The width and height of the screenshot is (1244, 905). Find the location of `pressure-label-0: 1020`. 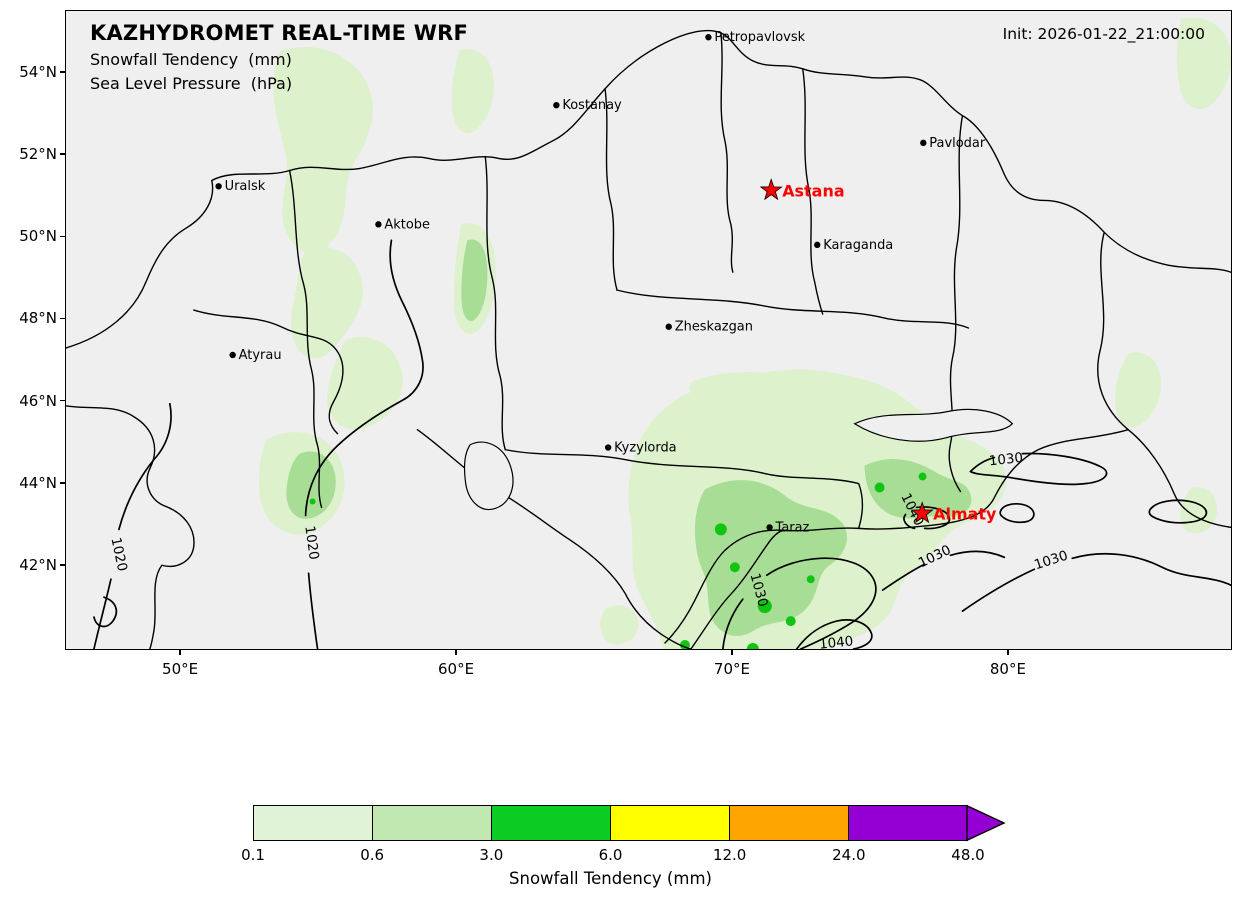

pressure-label-0: 1020 is located at coordinates (118, 554).